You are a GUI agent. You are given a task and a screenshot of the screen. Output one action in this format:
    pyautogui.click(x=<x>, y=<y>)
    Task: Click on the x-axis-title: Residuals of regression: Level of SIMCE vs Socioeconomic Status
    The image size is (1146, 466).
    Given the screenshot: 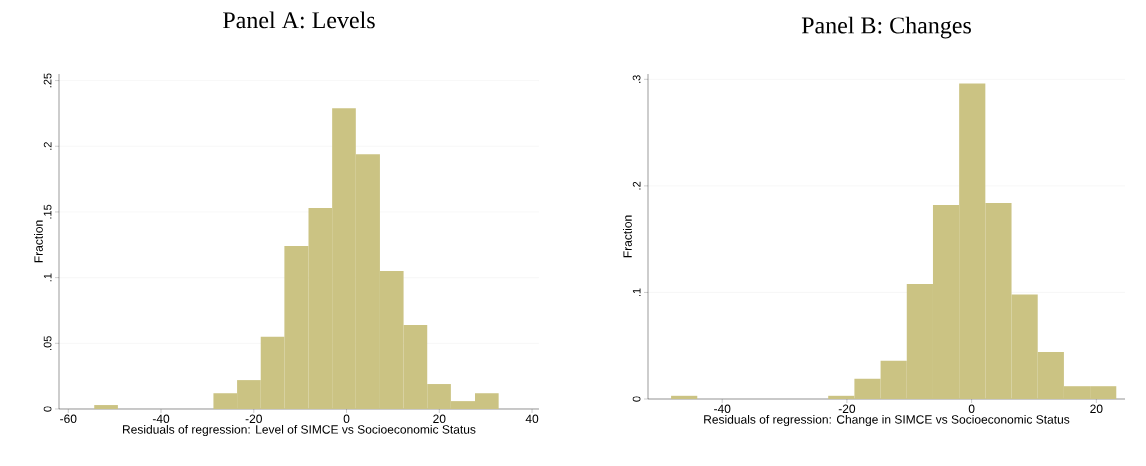 What is the action you would take?
    pyautogui.click(x=299, y=430)
    